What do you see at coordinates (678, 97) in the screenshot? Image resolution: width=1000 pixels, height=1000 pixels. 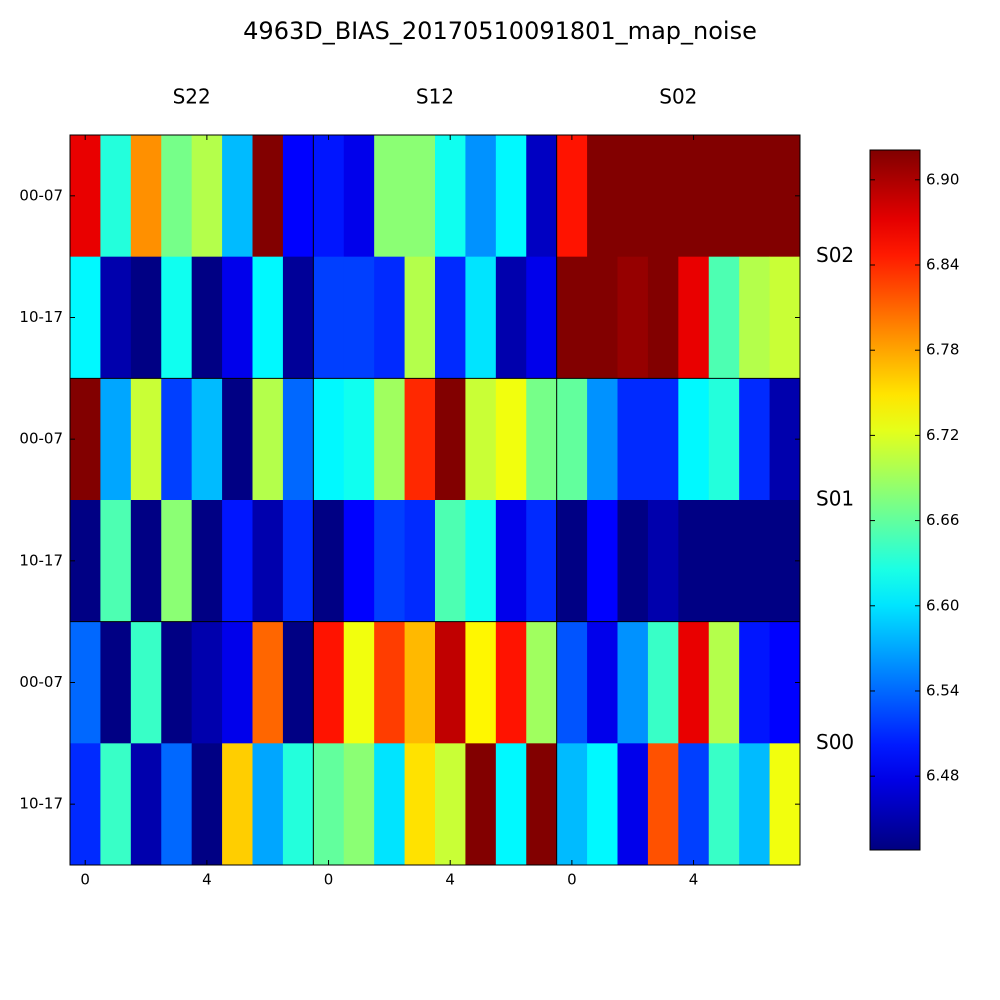 I see `column-group-label: S02` at bounding box center [678, 97].